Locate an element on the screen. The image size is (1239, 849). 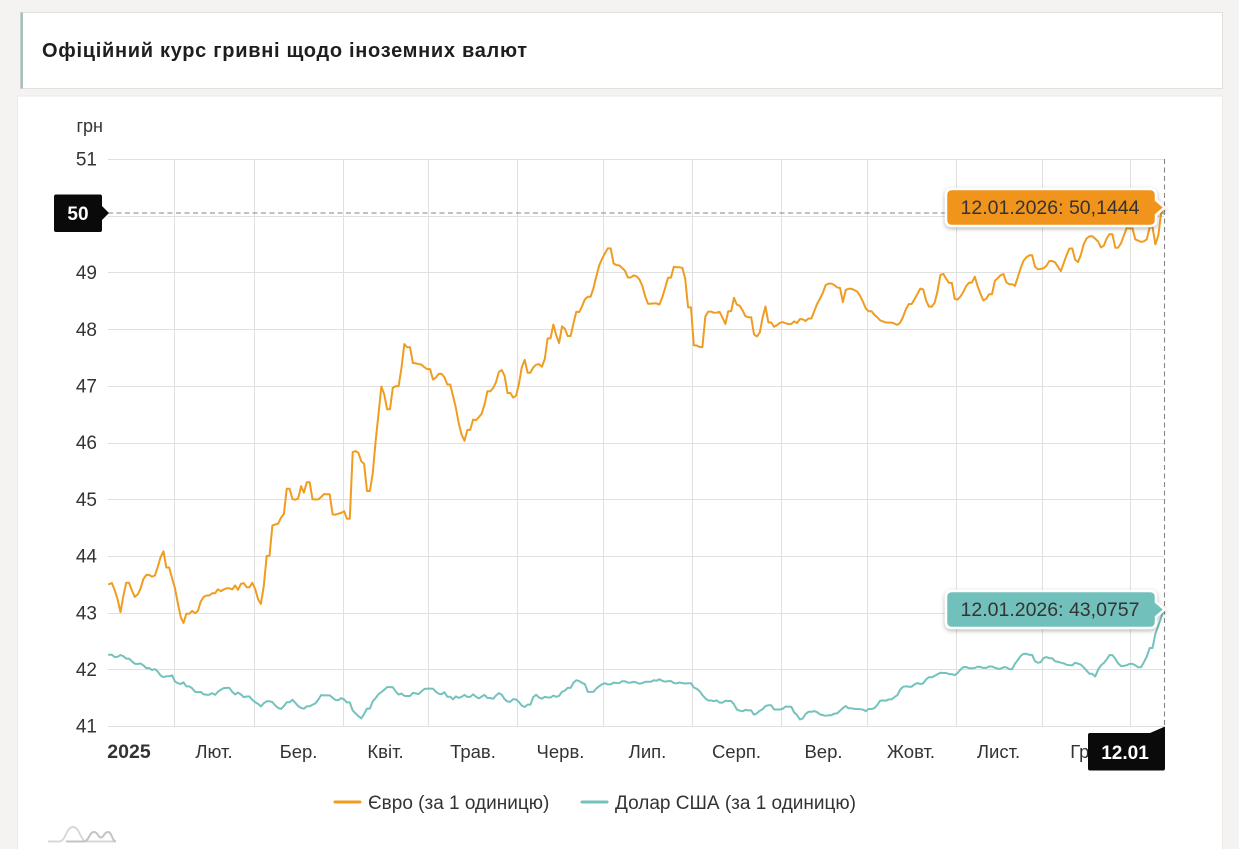
svg-text: 12.01.2026: 43,0757 is located at coordinates (1050, 610).